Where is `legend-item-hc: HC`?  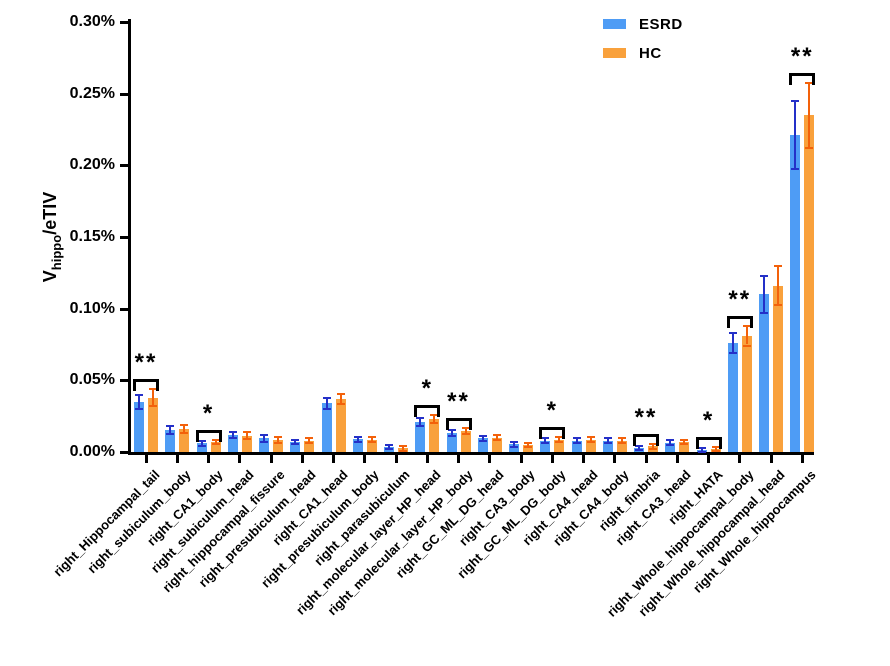
legend-item-hc: HC is located at coordinates (643, 53).